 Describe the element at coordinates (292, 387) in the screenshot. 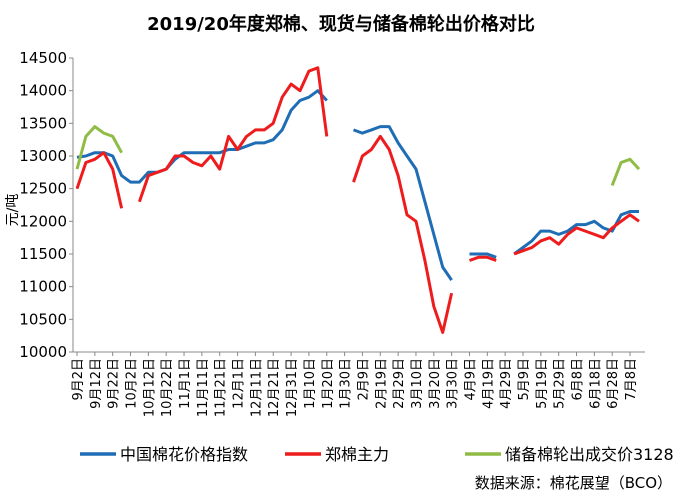

I see `x-tick-label: 12月31日` at that location.